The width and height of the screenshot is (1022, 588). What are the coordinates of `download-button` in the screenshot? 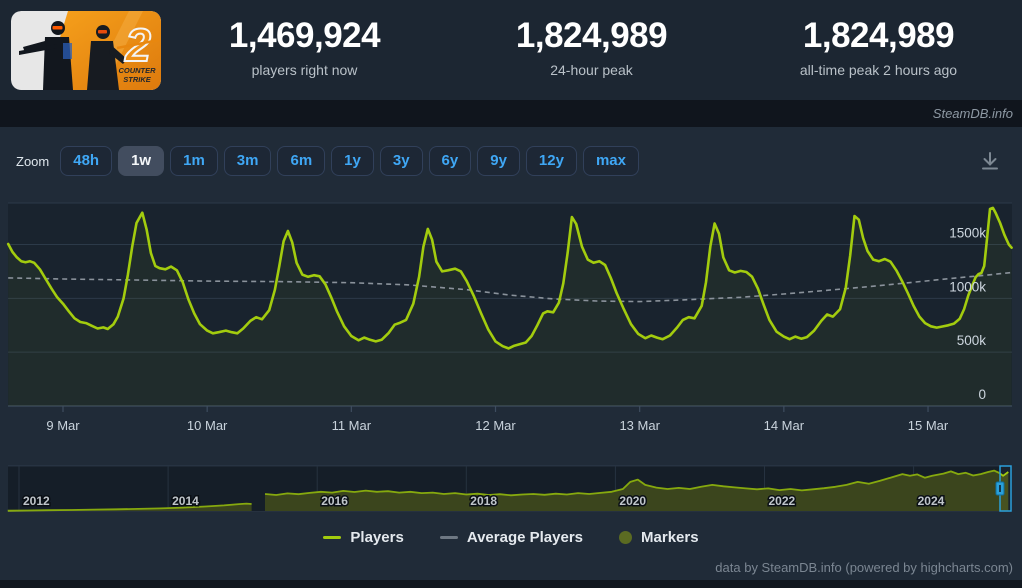 It's located at (990, 161).